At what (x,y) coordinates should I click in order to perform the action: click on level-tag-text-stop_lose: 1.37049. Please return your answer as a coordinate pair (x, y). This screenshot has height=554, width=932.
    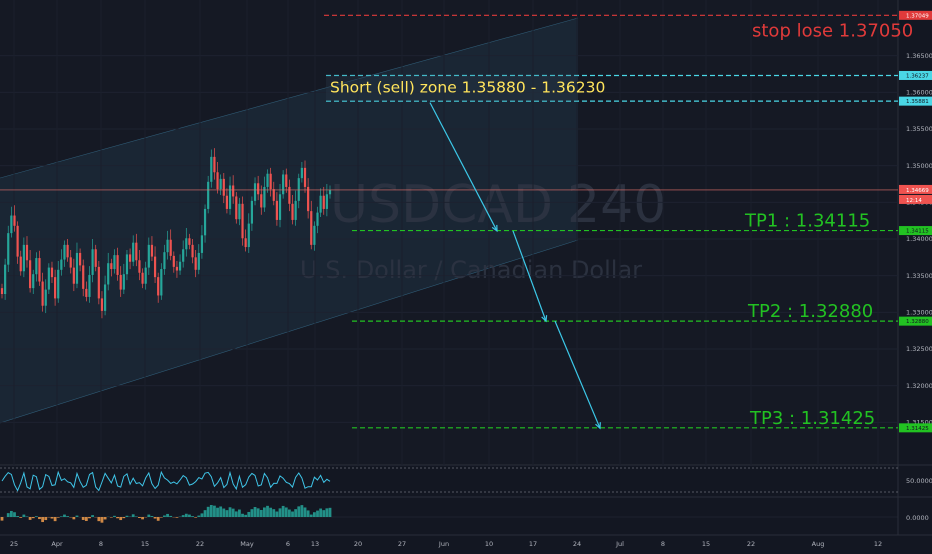
    Looking at the image, I should click on (917, 16).